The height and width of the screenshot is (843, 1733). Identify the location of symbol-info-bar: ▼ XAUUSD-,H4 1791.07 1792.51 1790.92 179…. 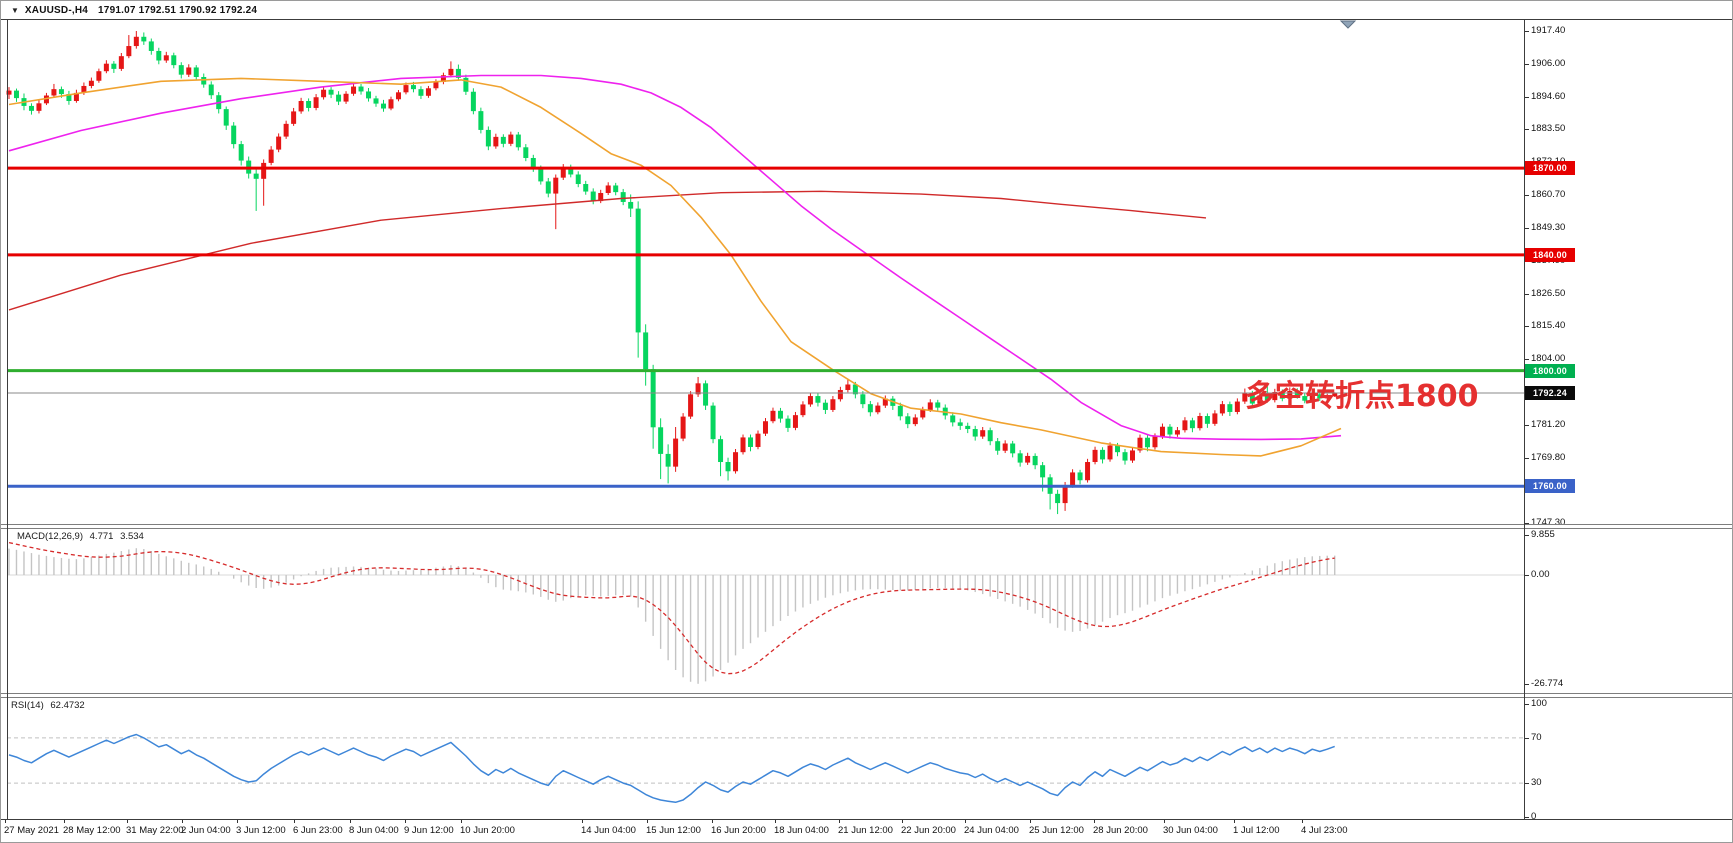
(866, 10).